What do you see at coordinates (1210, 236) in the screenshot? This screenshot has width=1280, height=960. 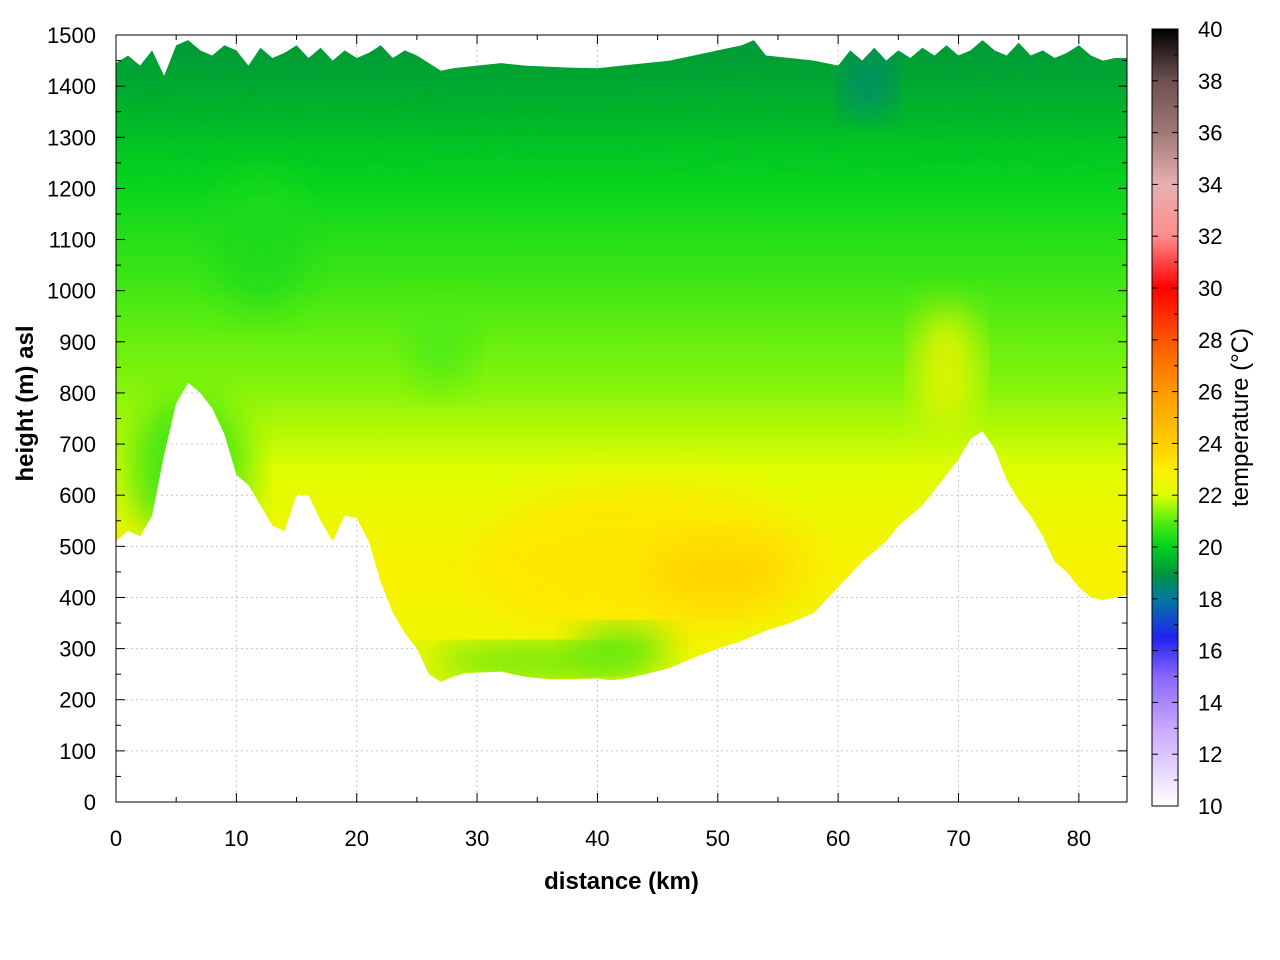 I see `colorbar-tick-label-11: 32` at bounding box center [1210, 236].